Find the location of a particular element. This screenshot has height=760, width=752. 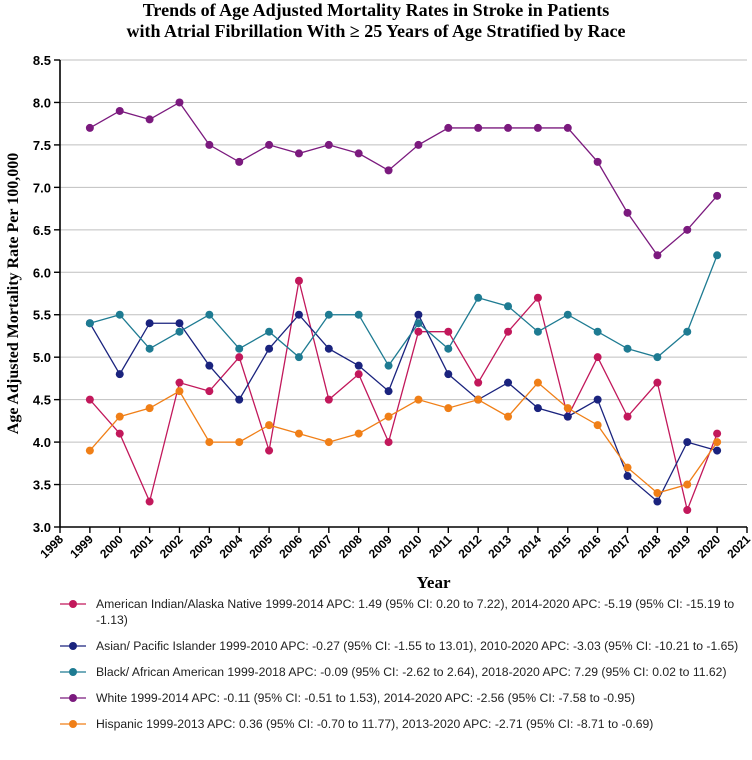

x-tick-label: 1998 is located at coordinates (51, 546).